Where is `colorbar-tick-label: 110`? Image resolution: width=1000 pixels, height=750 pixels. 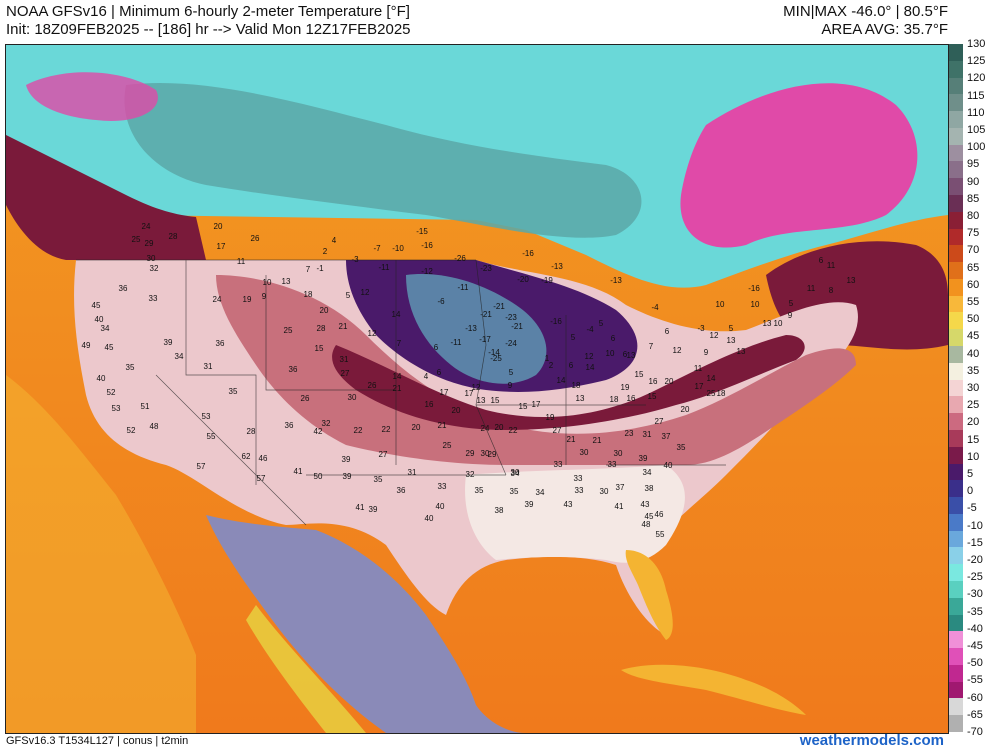
colorbar-tick-label: 110 is located at coordinates (976, 112).